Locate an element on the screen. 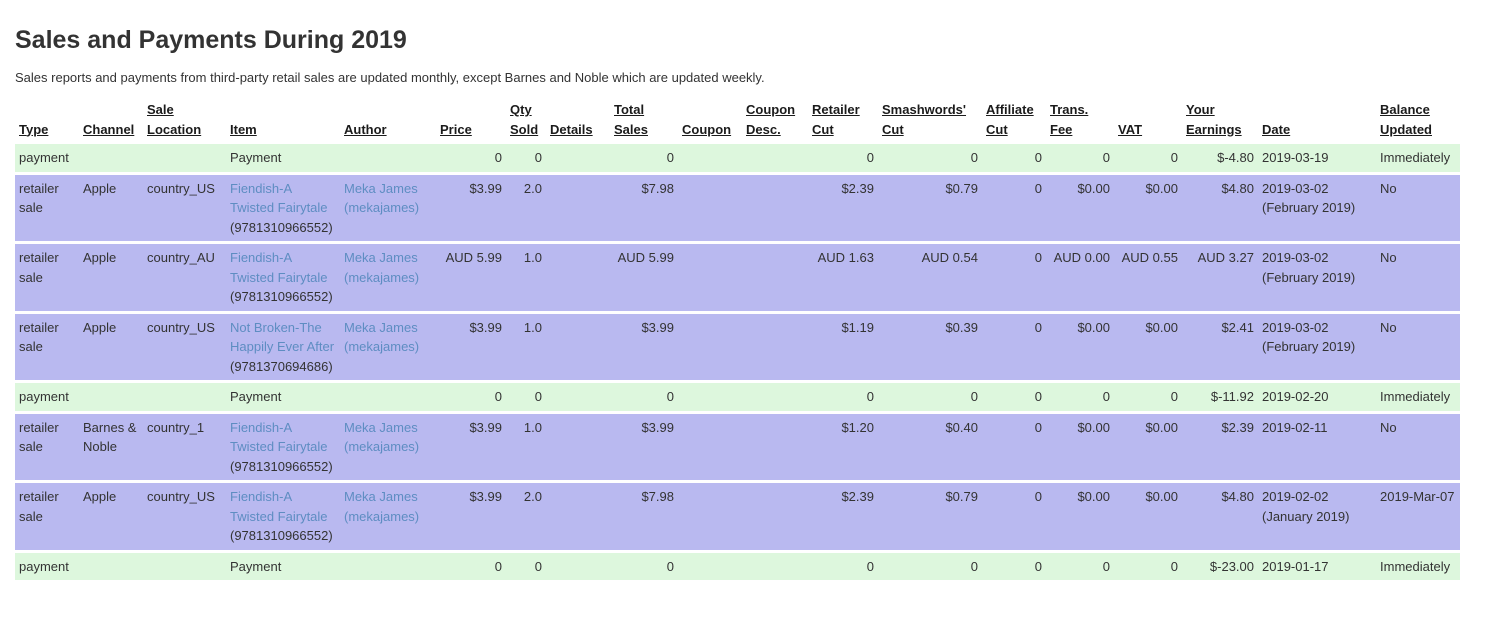 The width and height of the screenshot is (1499, 624). cell-vat: AUD 0.55 is located at coordinates (1148, 277).